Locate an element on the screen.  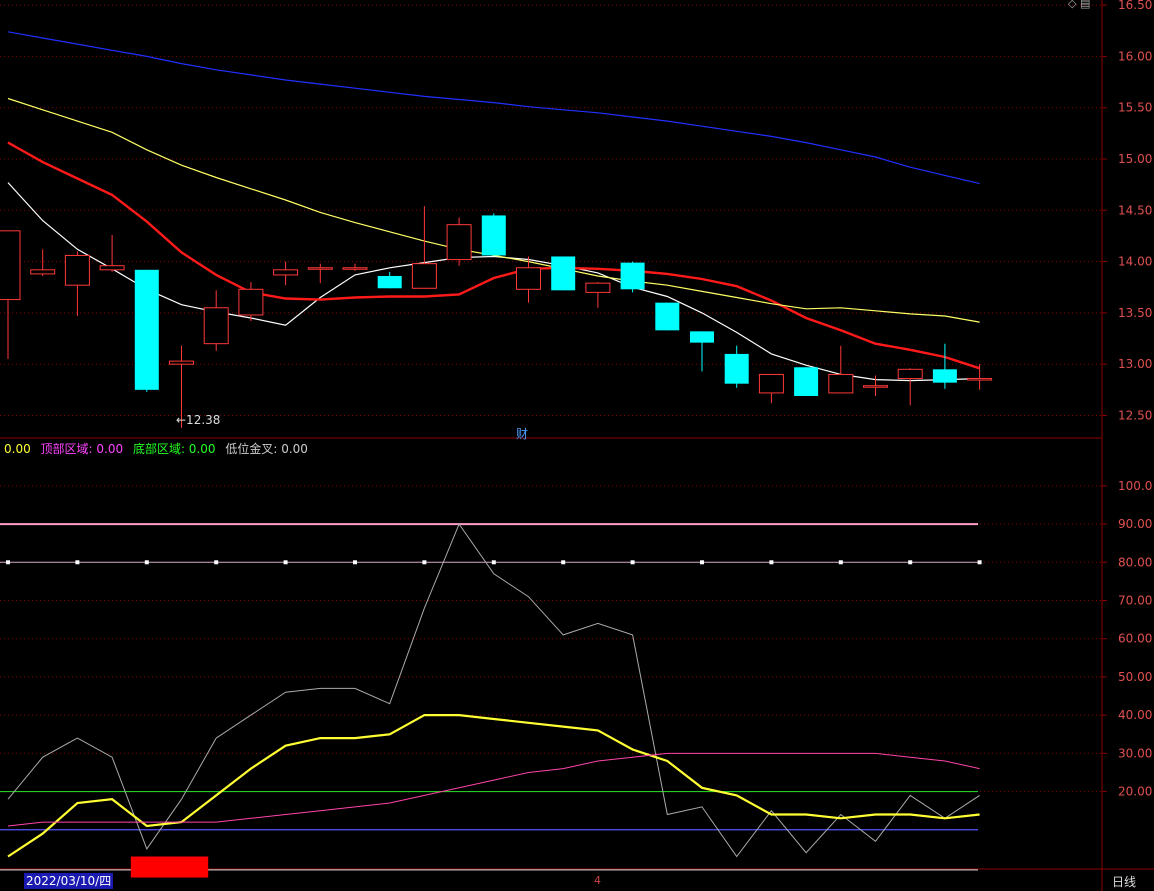
price-tick-label: 15.50 is located at coordinates (1135, 108).